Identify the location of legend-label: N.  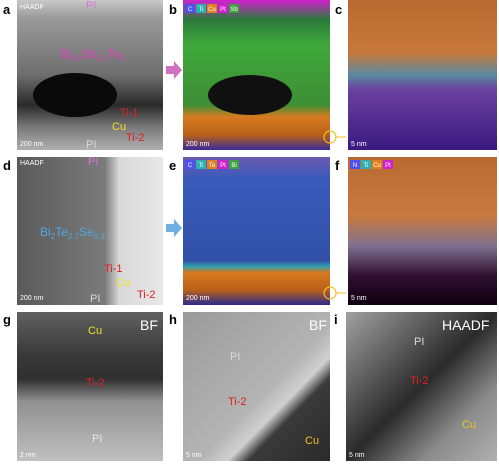
(355, 166).